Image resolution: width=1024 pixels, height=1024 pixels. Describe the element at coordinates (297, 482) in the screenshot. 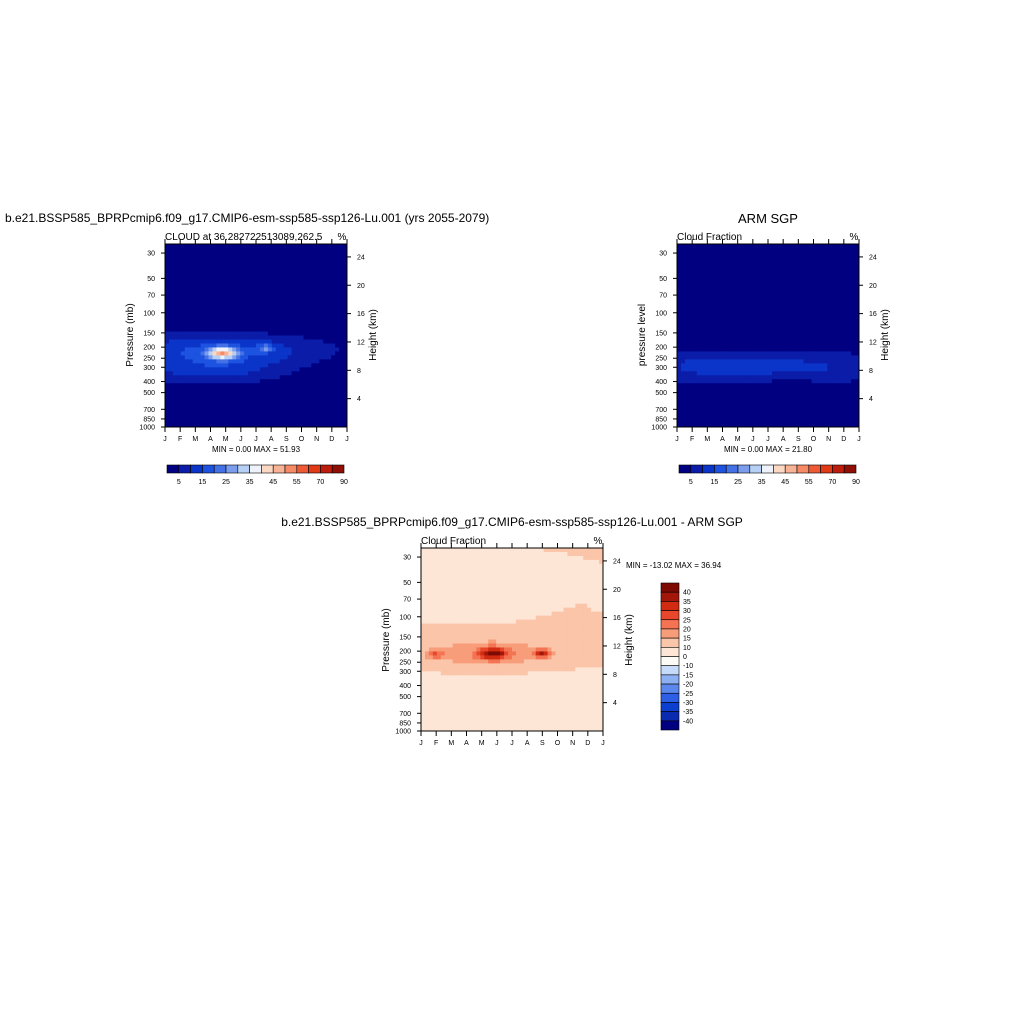

I see `model-colorbar-label: 55` at that location.